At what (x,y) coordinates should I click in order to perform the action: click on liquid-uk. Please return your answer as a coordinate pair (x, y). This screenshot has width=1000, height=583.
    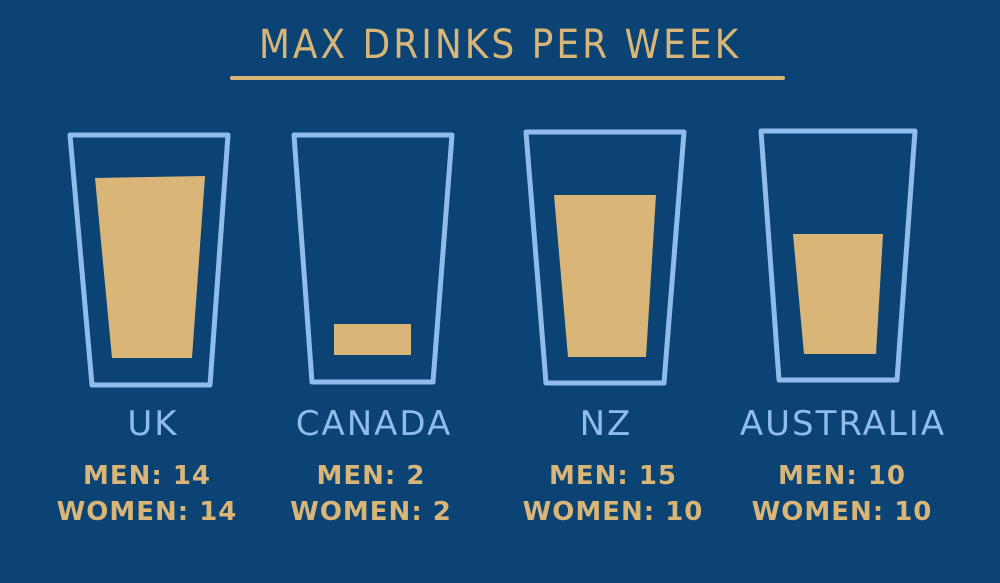
    Looking at the image, I should click on (150, 267).